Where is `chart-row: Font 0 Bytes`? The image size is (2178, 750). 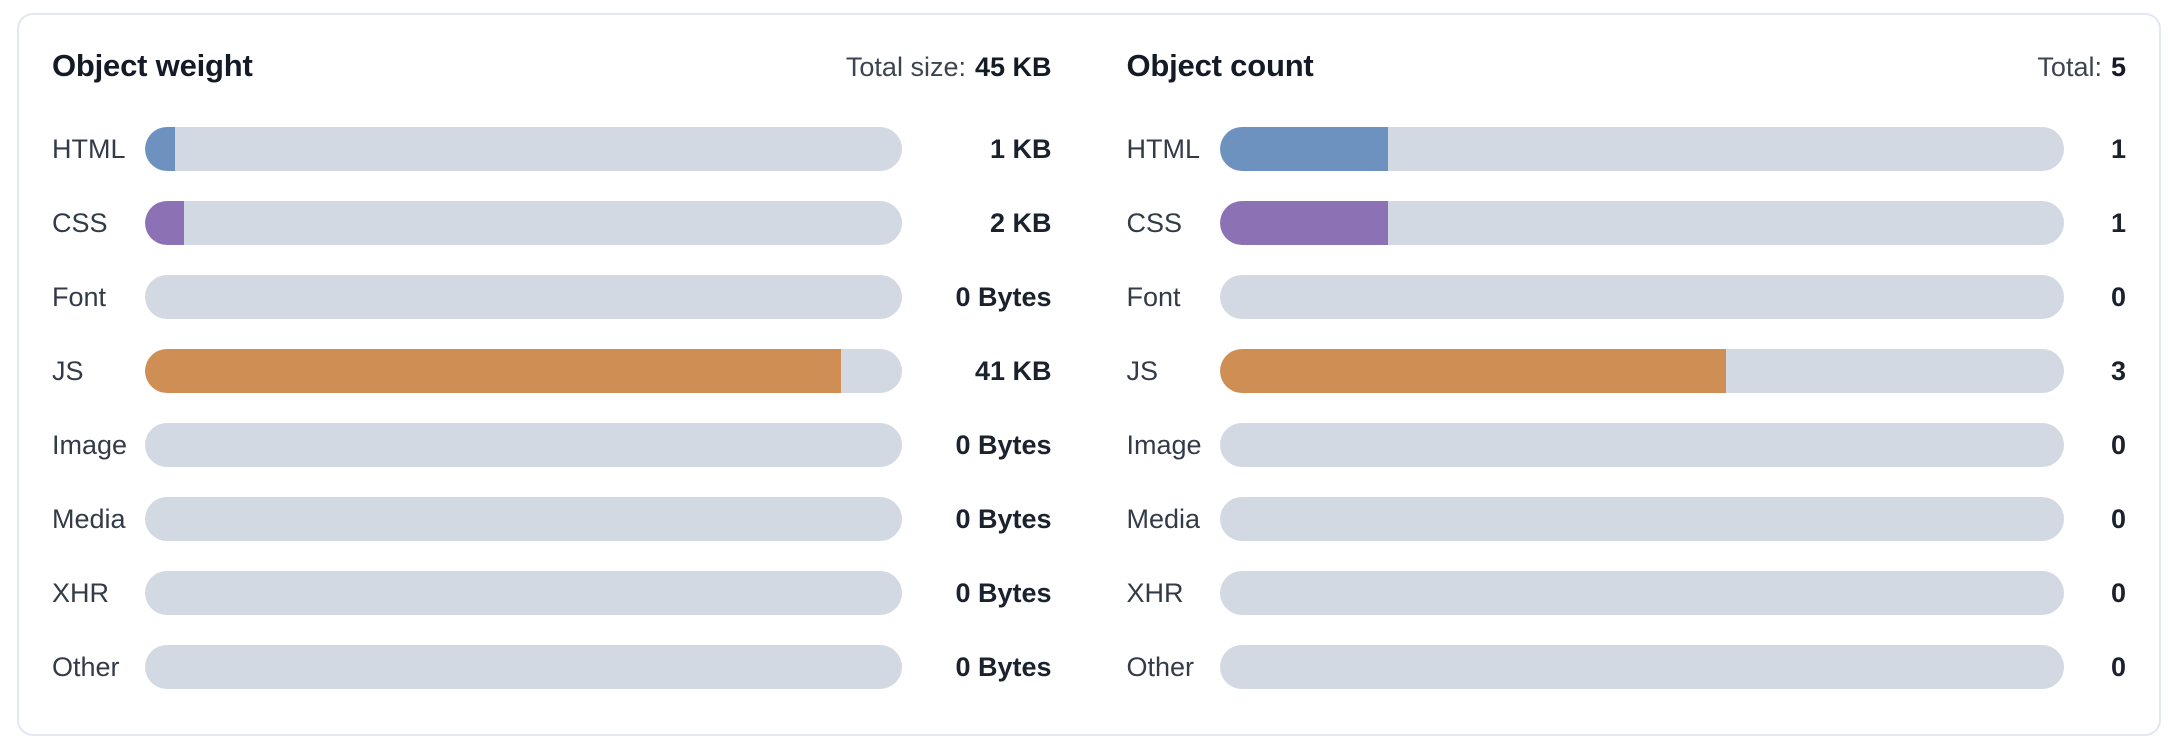
chart-row: Font 0 Bytes is located at coordinates (552, 297).